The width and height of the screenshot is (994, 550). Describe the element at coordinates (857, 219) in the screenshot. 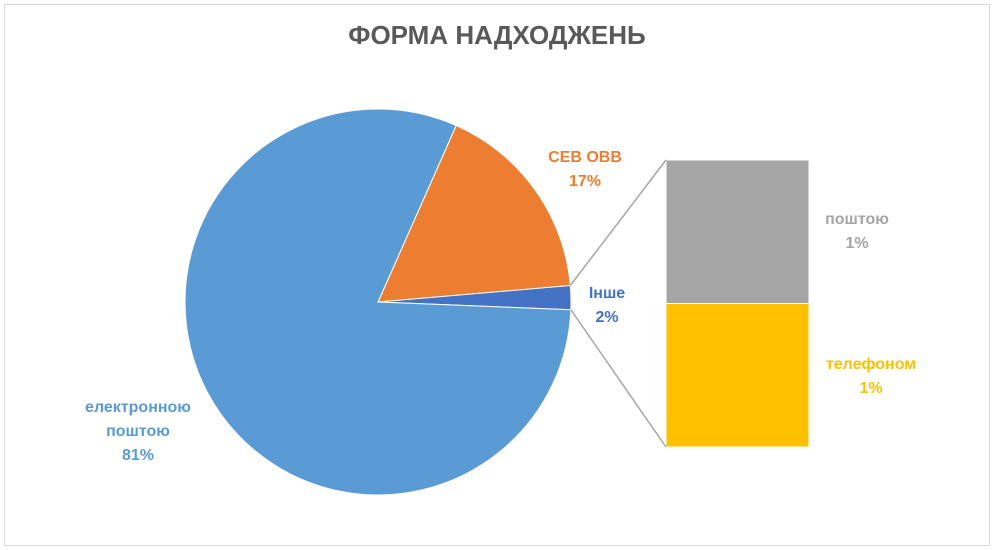

I see `category-label: поштою` at that location.